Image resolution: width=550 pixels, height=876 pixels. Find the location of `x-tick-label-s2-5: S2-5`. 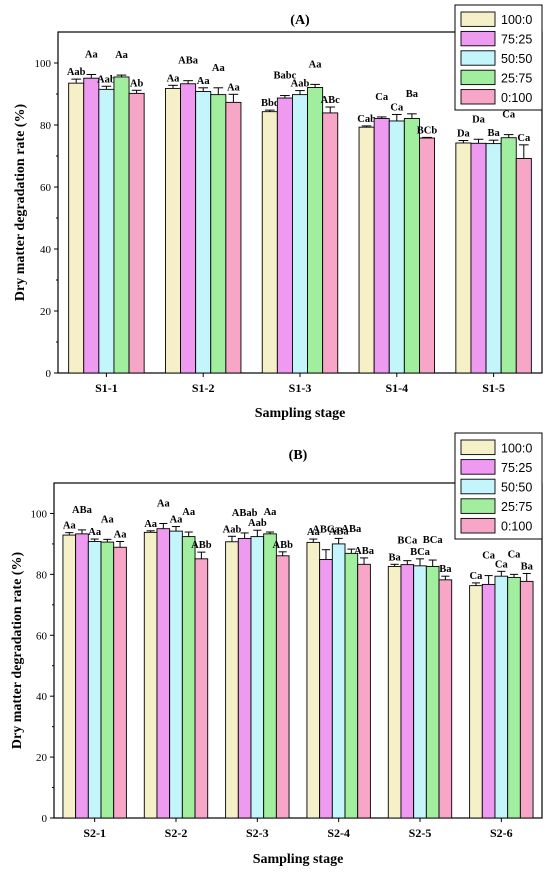

x-tick-label-s2-5: S2-5 is located at coordinates (420, 833).